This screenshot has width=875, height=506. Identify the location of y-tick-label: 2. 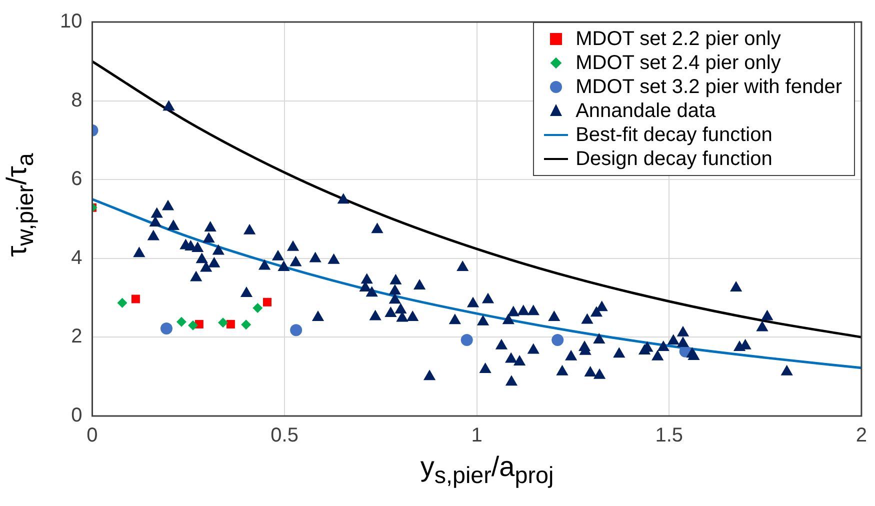
(76, 337).